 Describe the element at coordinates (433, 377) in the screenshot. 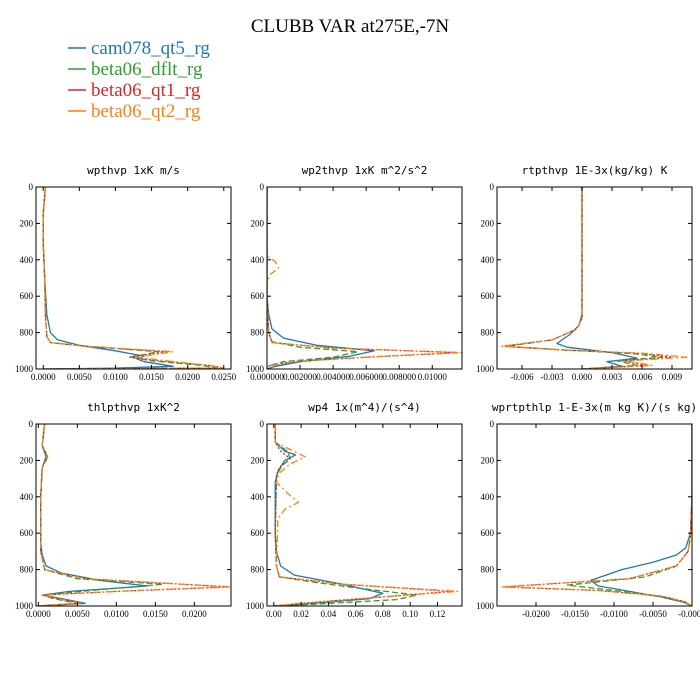

I see `x-tick-label: 0.01000` at that location.